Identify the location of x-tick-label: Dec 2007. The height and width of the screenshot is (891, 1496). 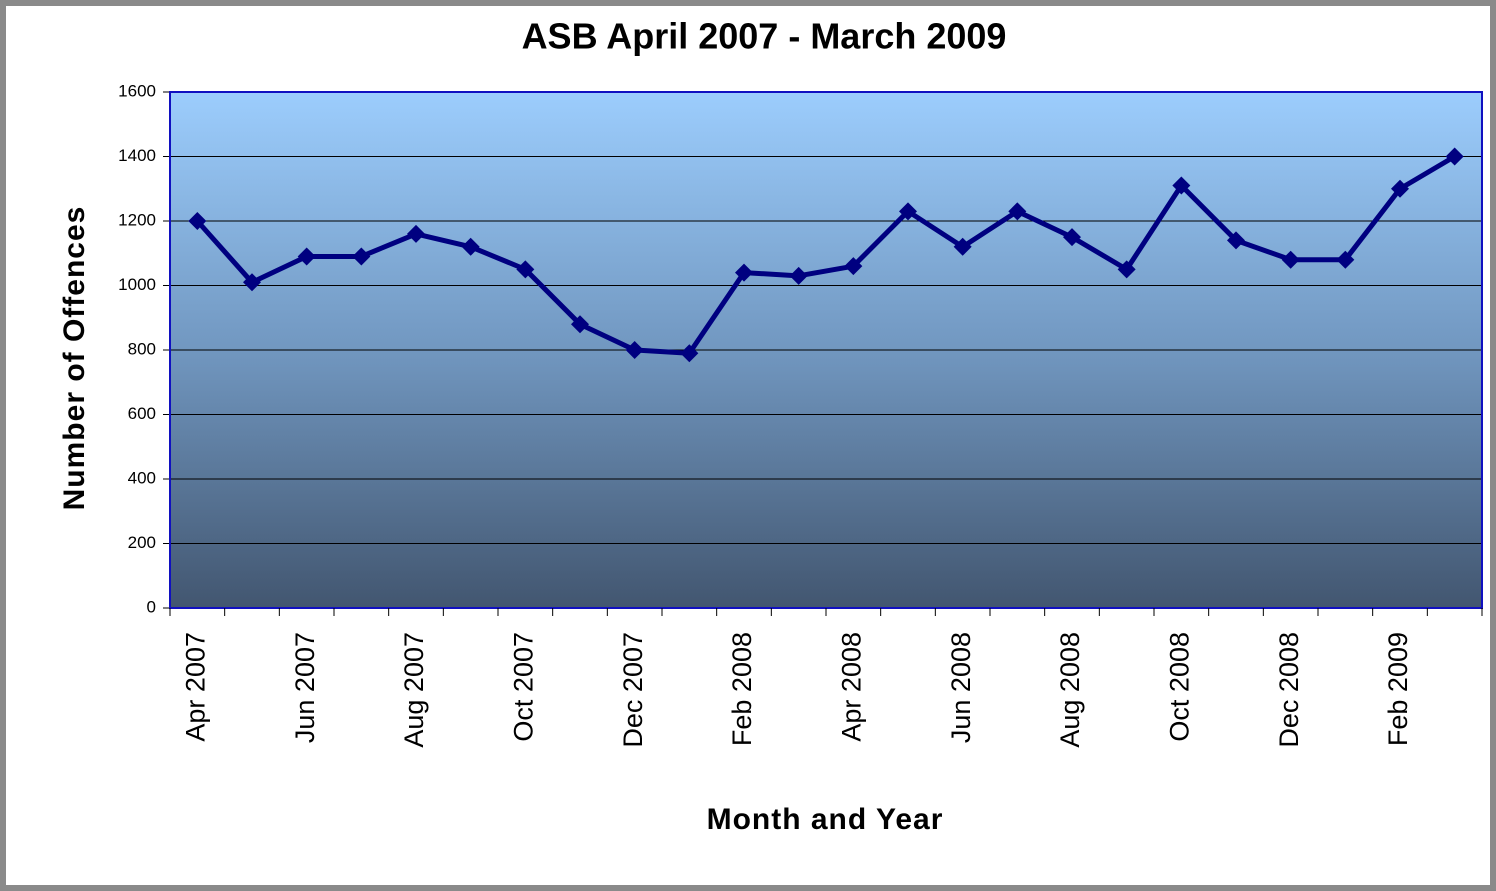
(633, 690).